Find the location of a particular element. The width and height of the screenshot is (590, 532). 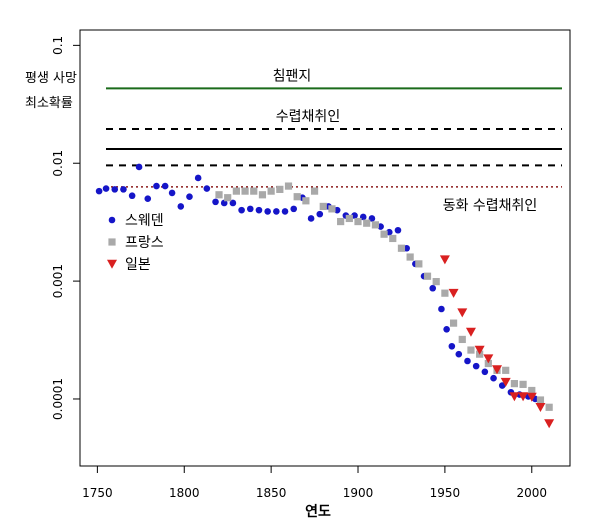

x-tick-label: 2000 is located at coordinates (531, 493).